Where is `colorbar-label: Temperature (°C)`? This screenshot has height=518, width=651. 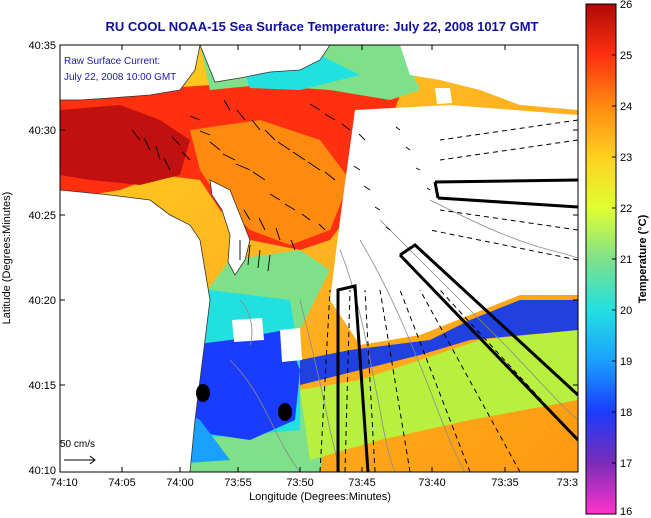
colorbar-label: Temperature (°C) is located at coordinates (643, 258).